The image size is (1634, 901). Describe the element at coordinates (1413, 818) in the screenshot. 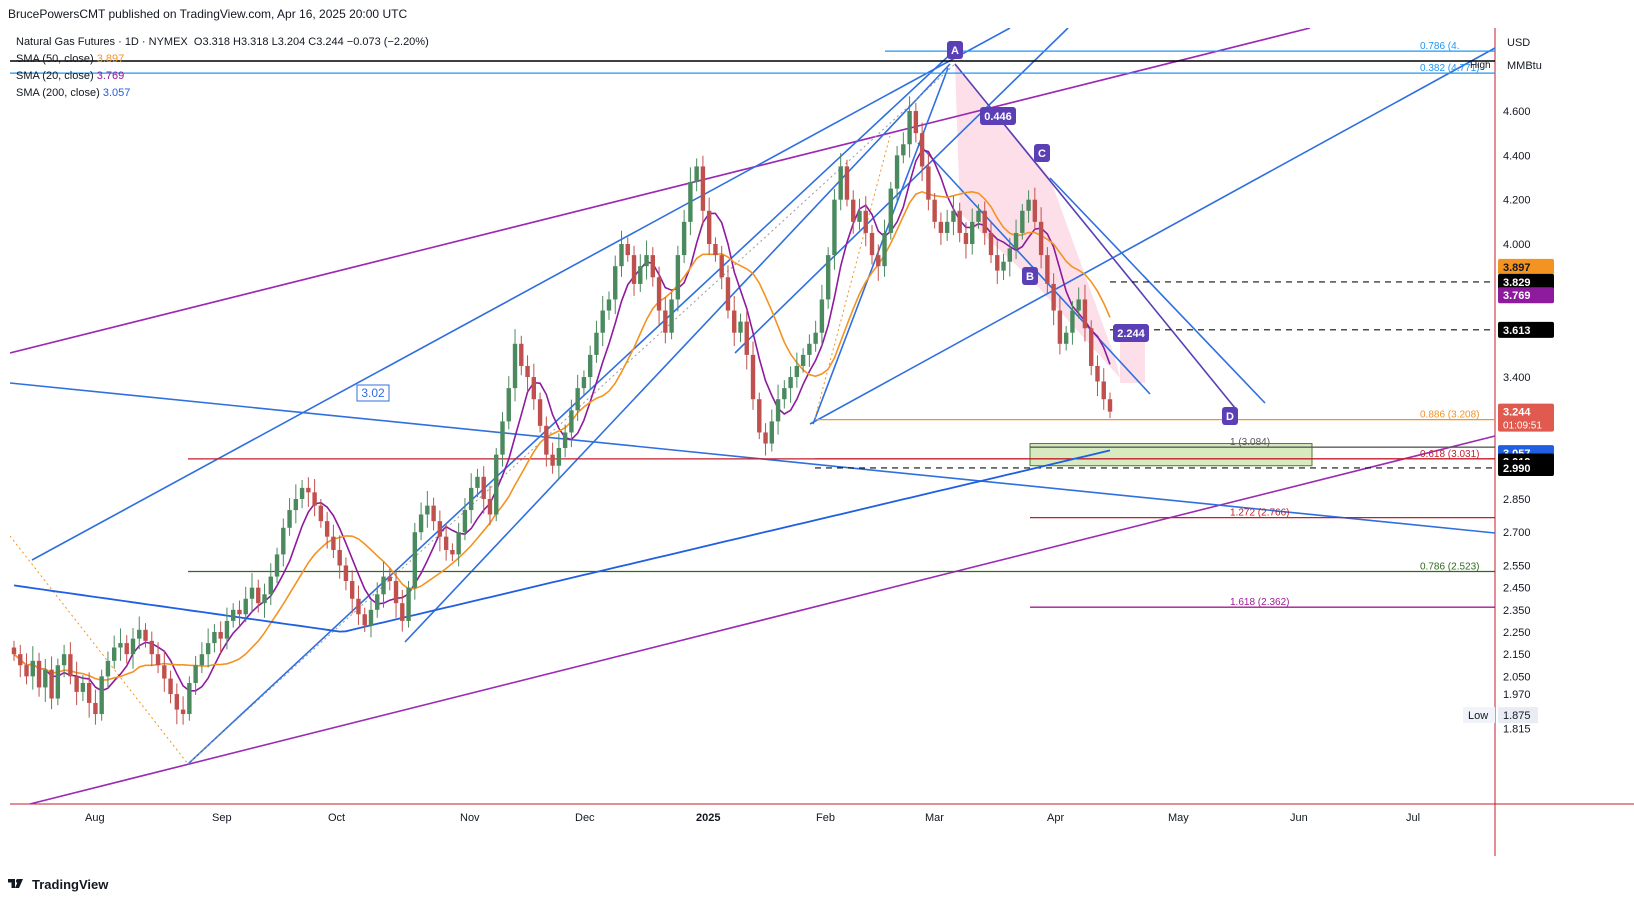

I see `time-tick-label: Jul` at that location.